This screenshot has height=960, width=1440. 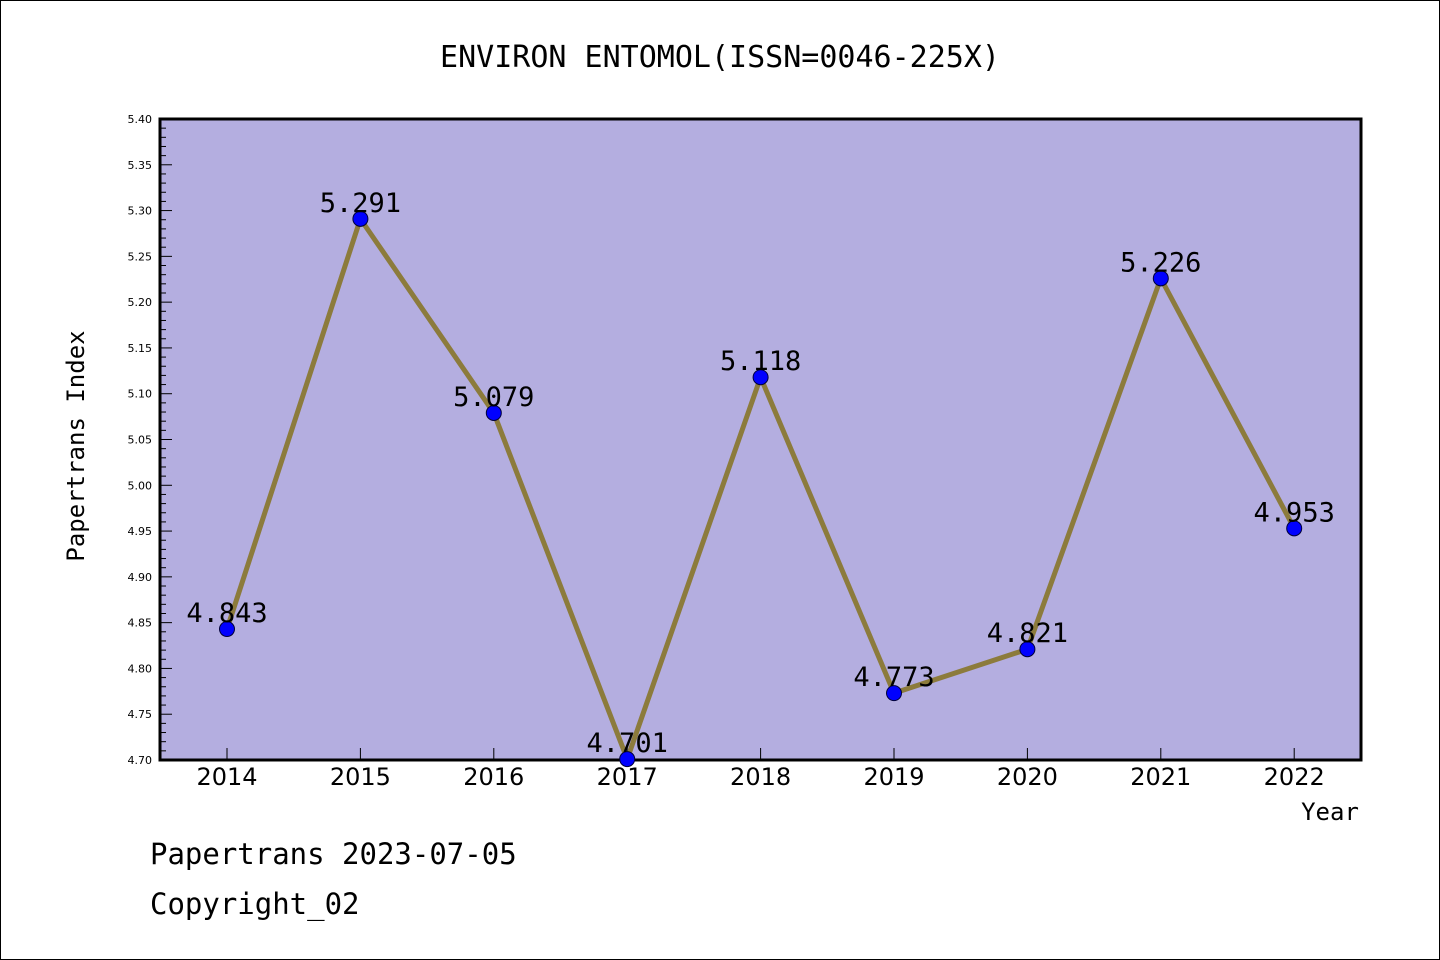 What do you see at coordinates (140, 348) in the screenshot?
I see `y-tick-label: 5.15` at bounding box center [140, 348].